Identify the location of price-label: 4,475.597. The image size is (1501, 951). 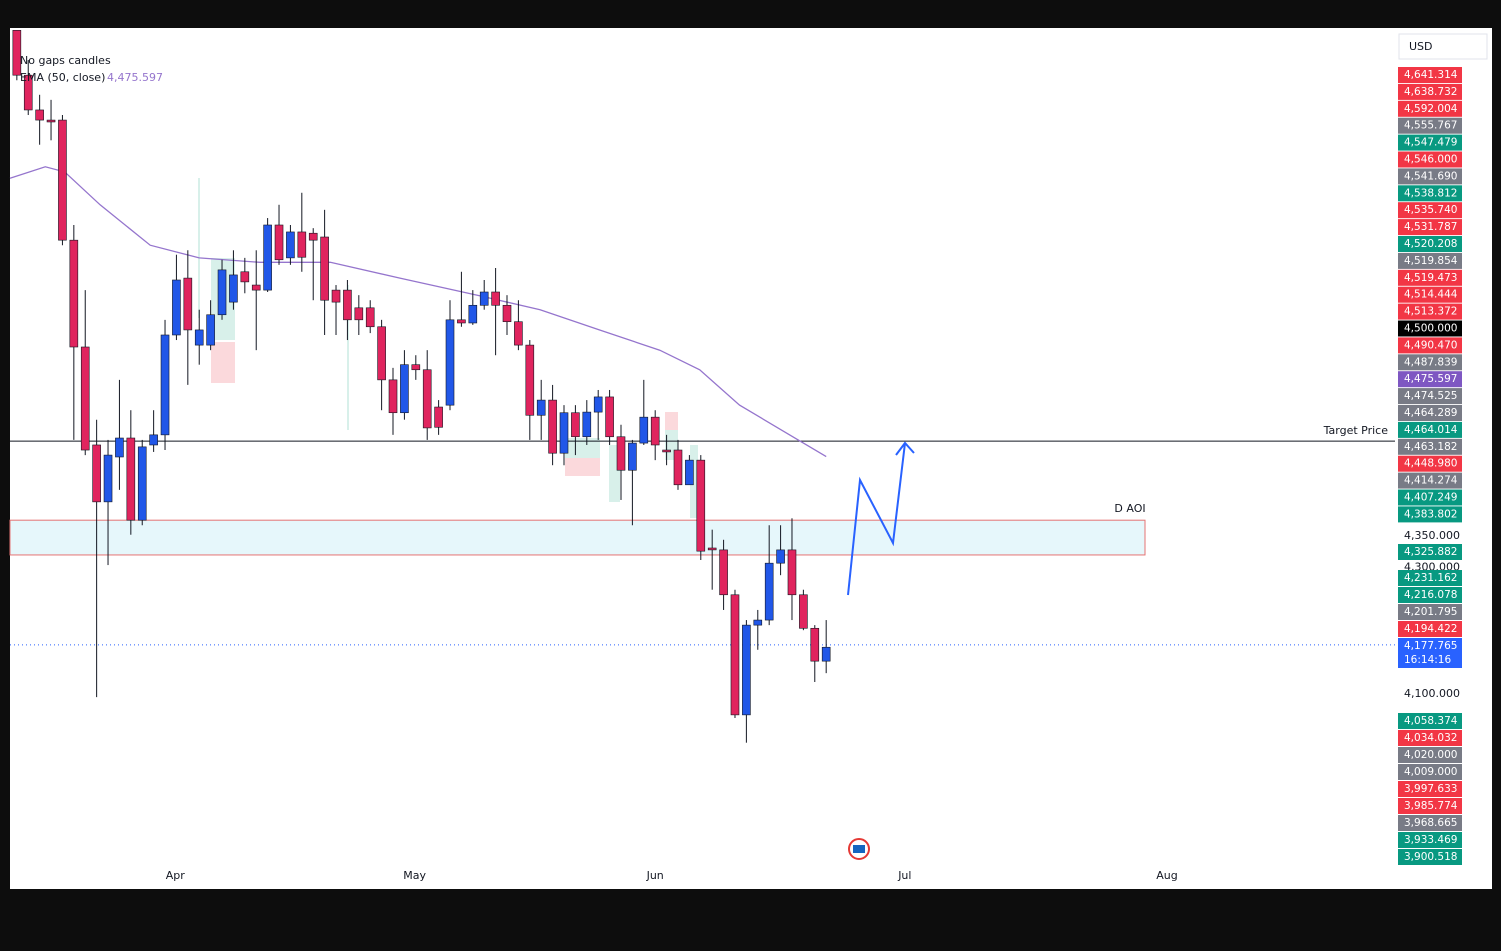
(1430, 379).